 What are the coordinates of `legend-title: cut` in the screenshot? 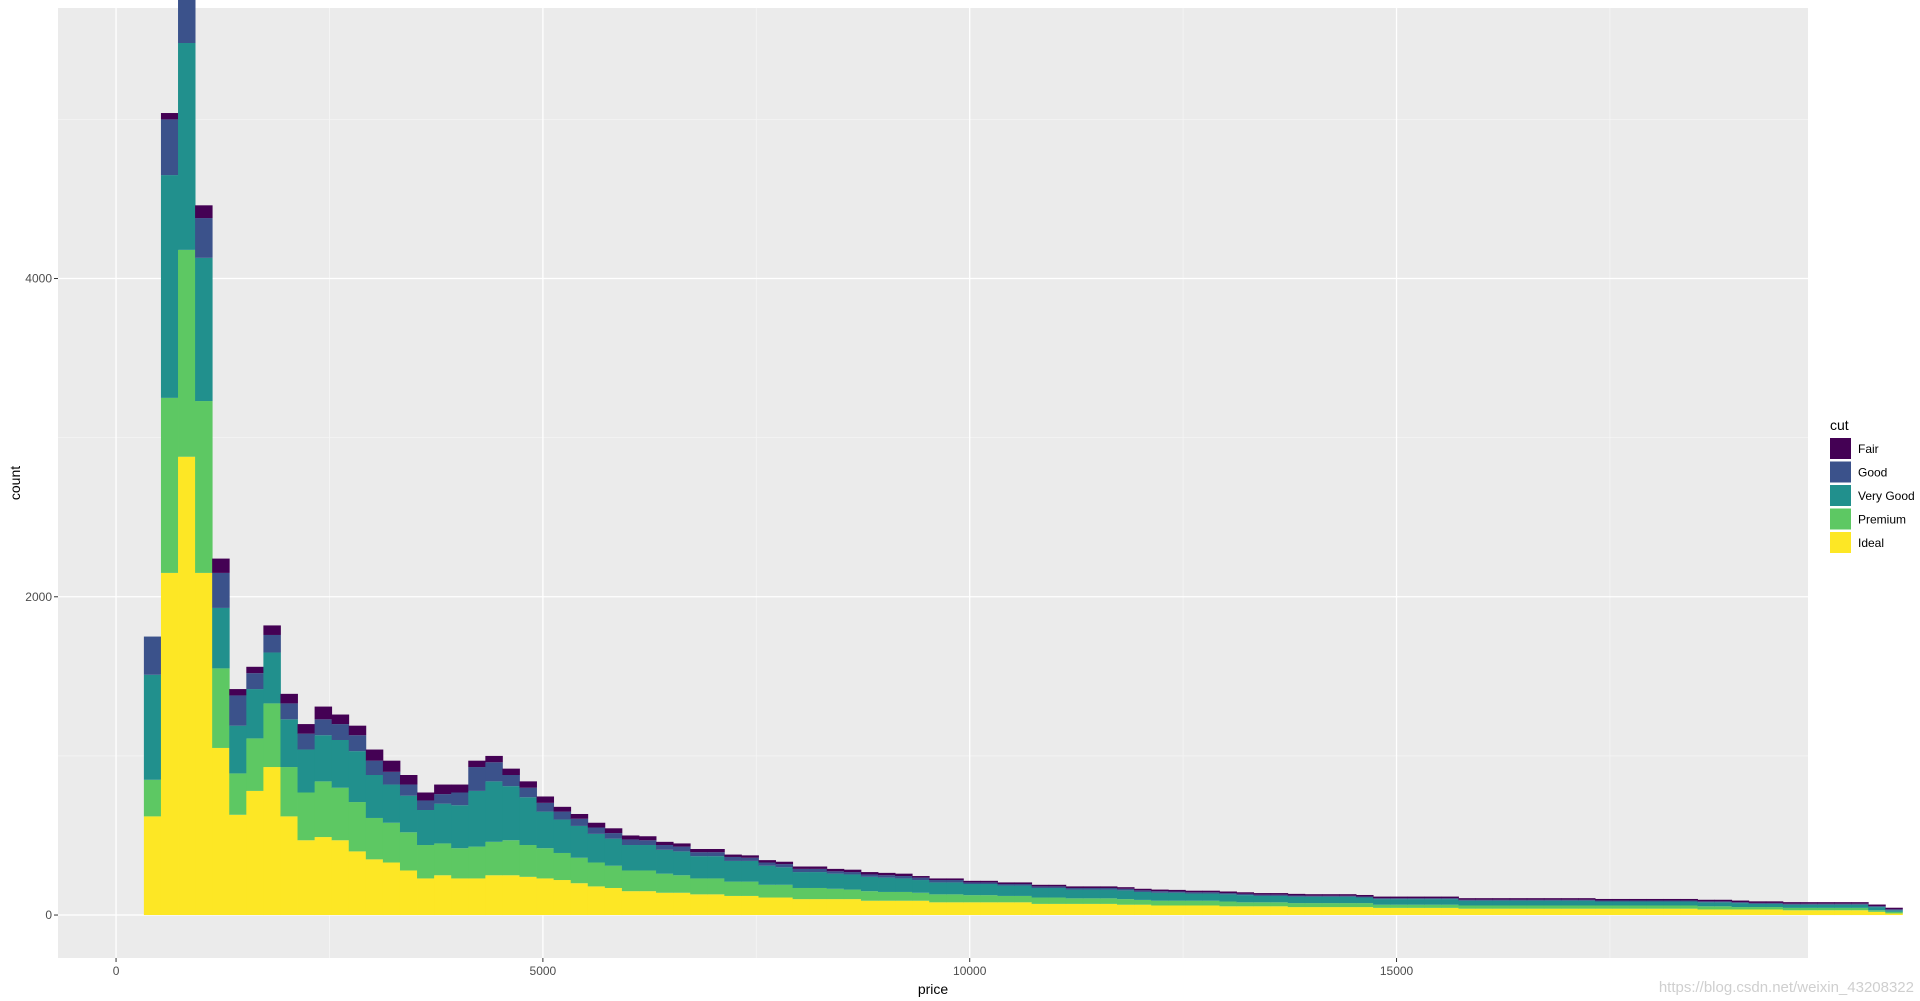 It's located at (1839, 425).